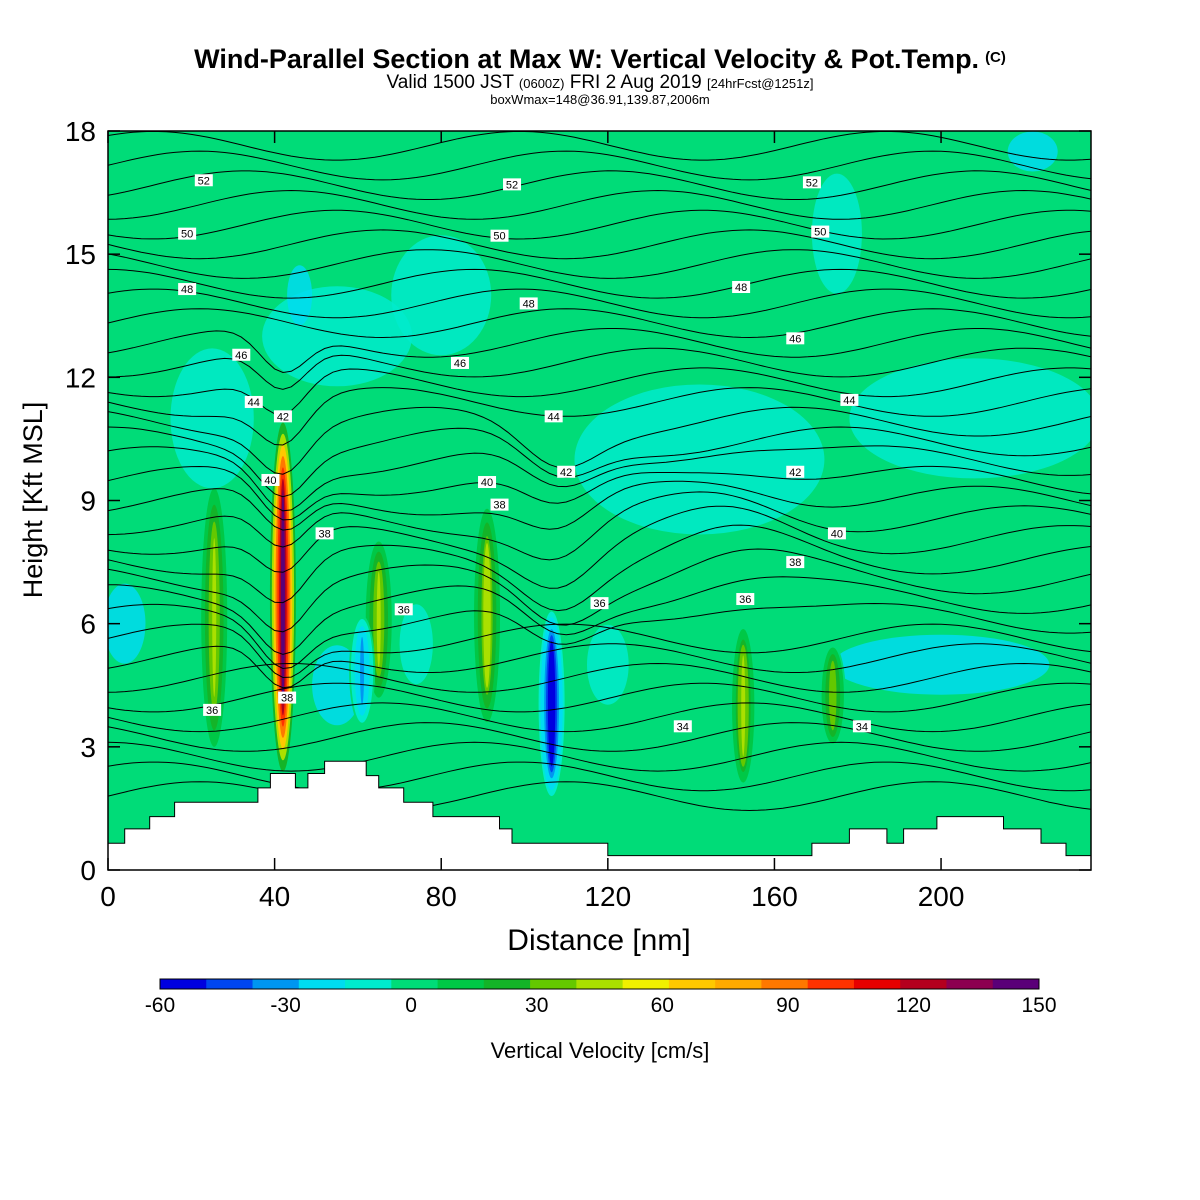 The height and width of the screenshot is (1200, 1200). I want to click on theta-label-text: 52, so click(204, 181).